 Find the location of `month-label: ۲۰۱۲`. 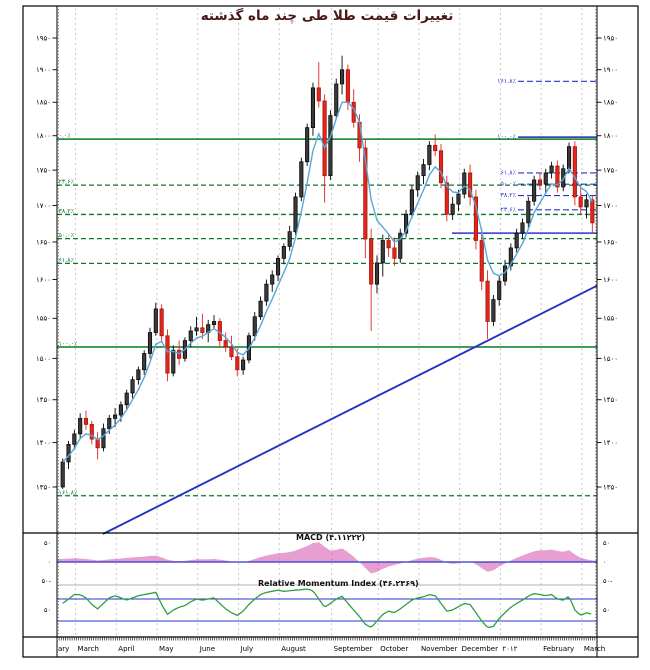

month-label: ۲۰۱۲ is located at coordinates (509, 649).